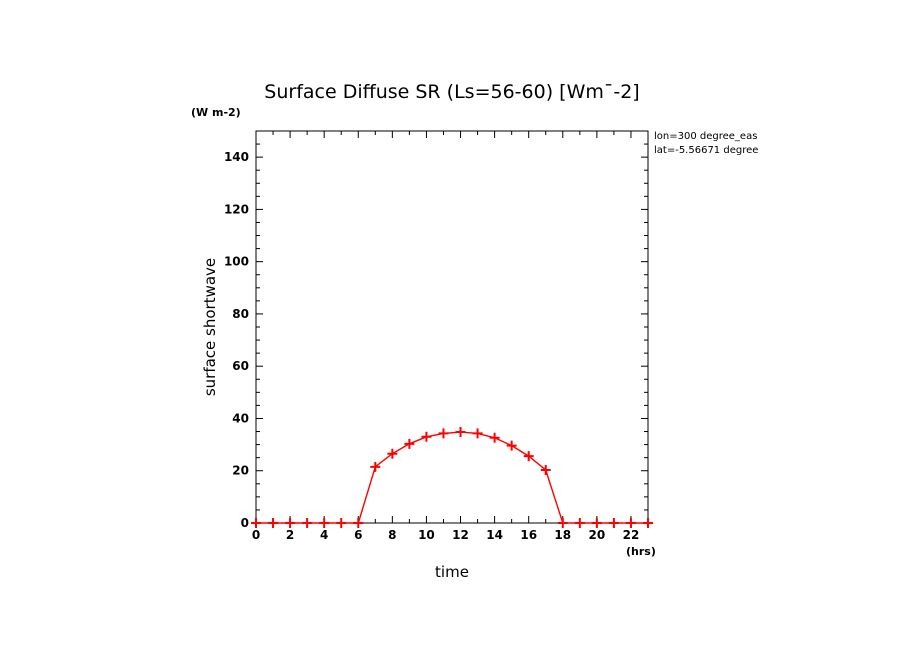  What do you see at coordinates (631, 535) in the screenshot?
I see `x-tick-label: 22` at bounding box center [631, 535].